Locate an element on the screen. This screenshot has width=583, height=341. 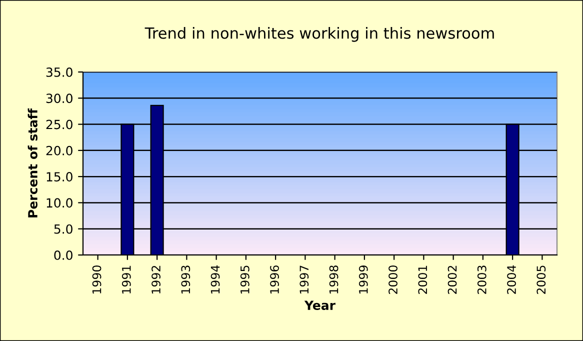
x-tick-label: 2000 is located at coordinates (393, 280).